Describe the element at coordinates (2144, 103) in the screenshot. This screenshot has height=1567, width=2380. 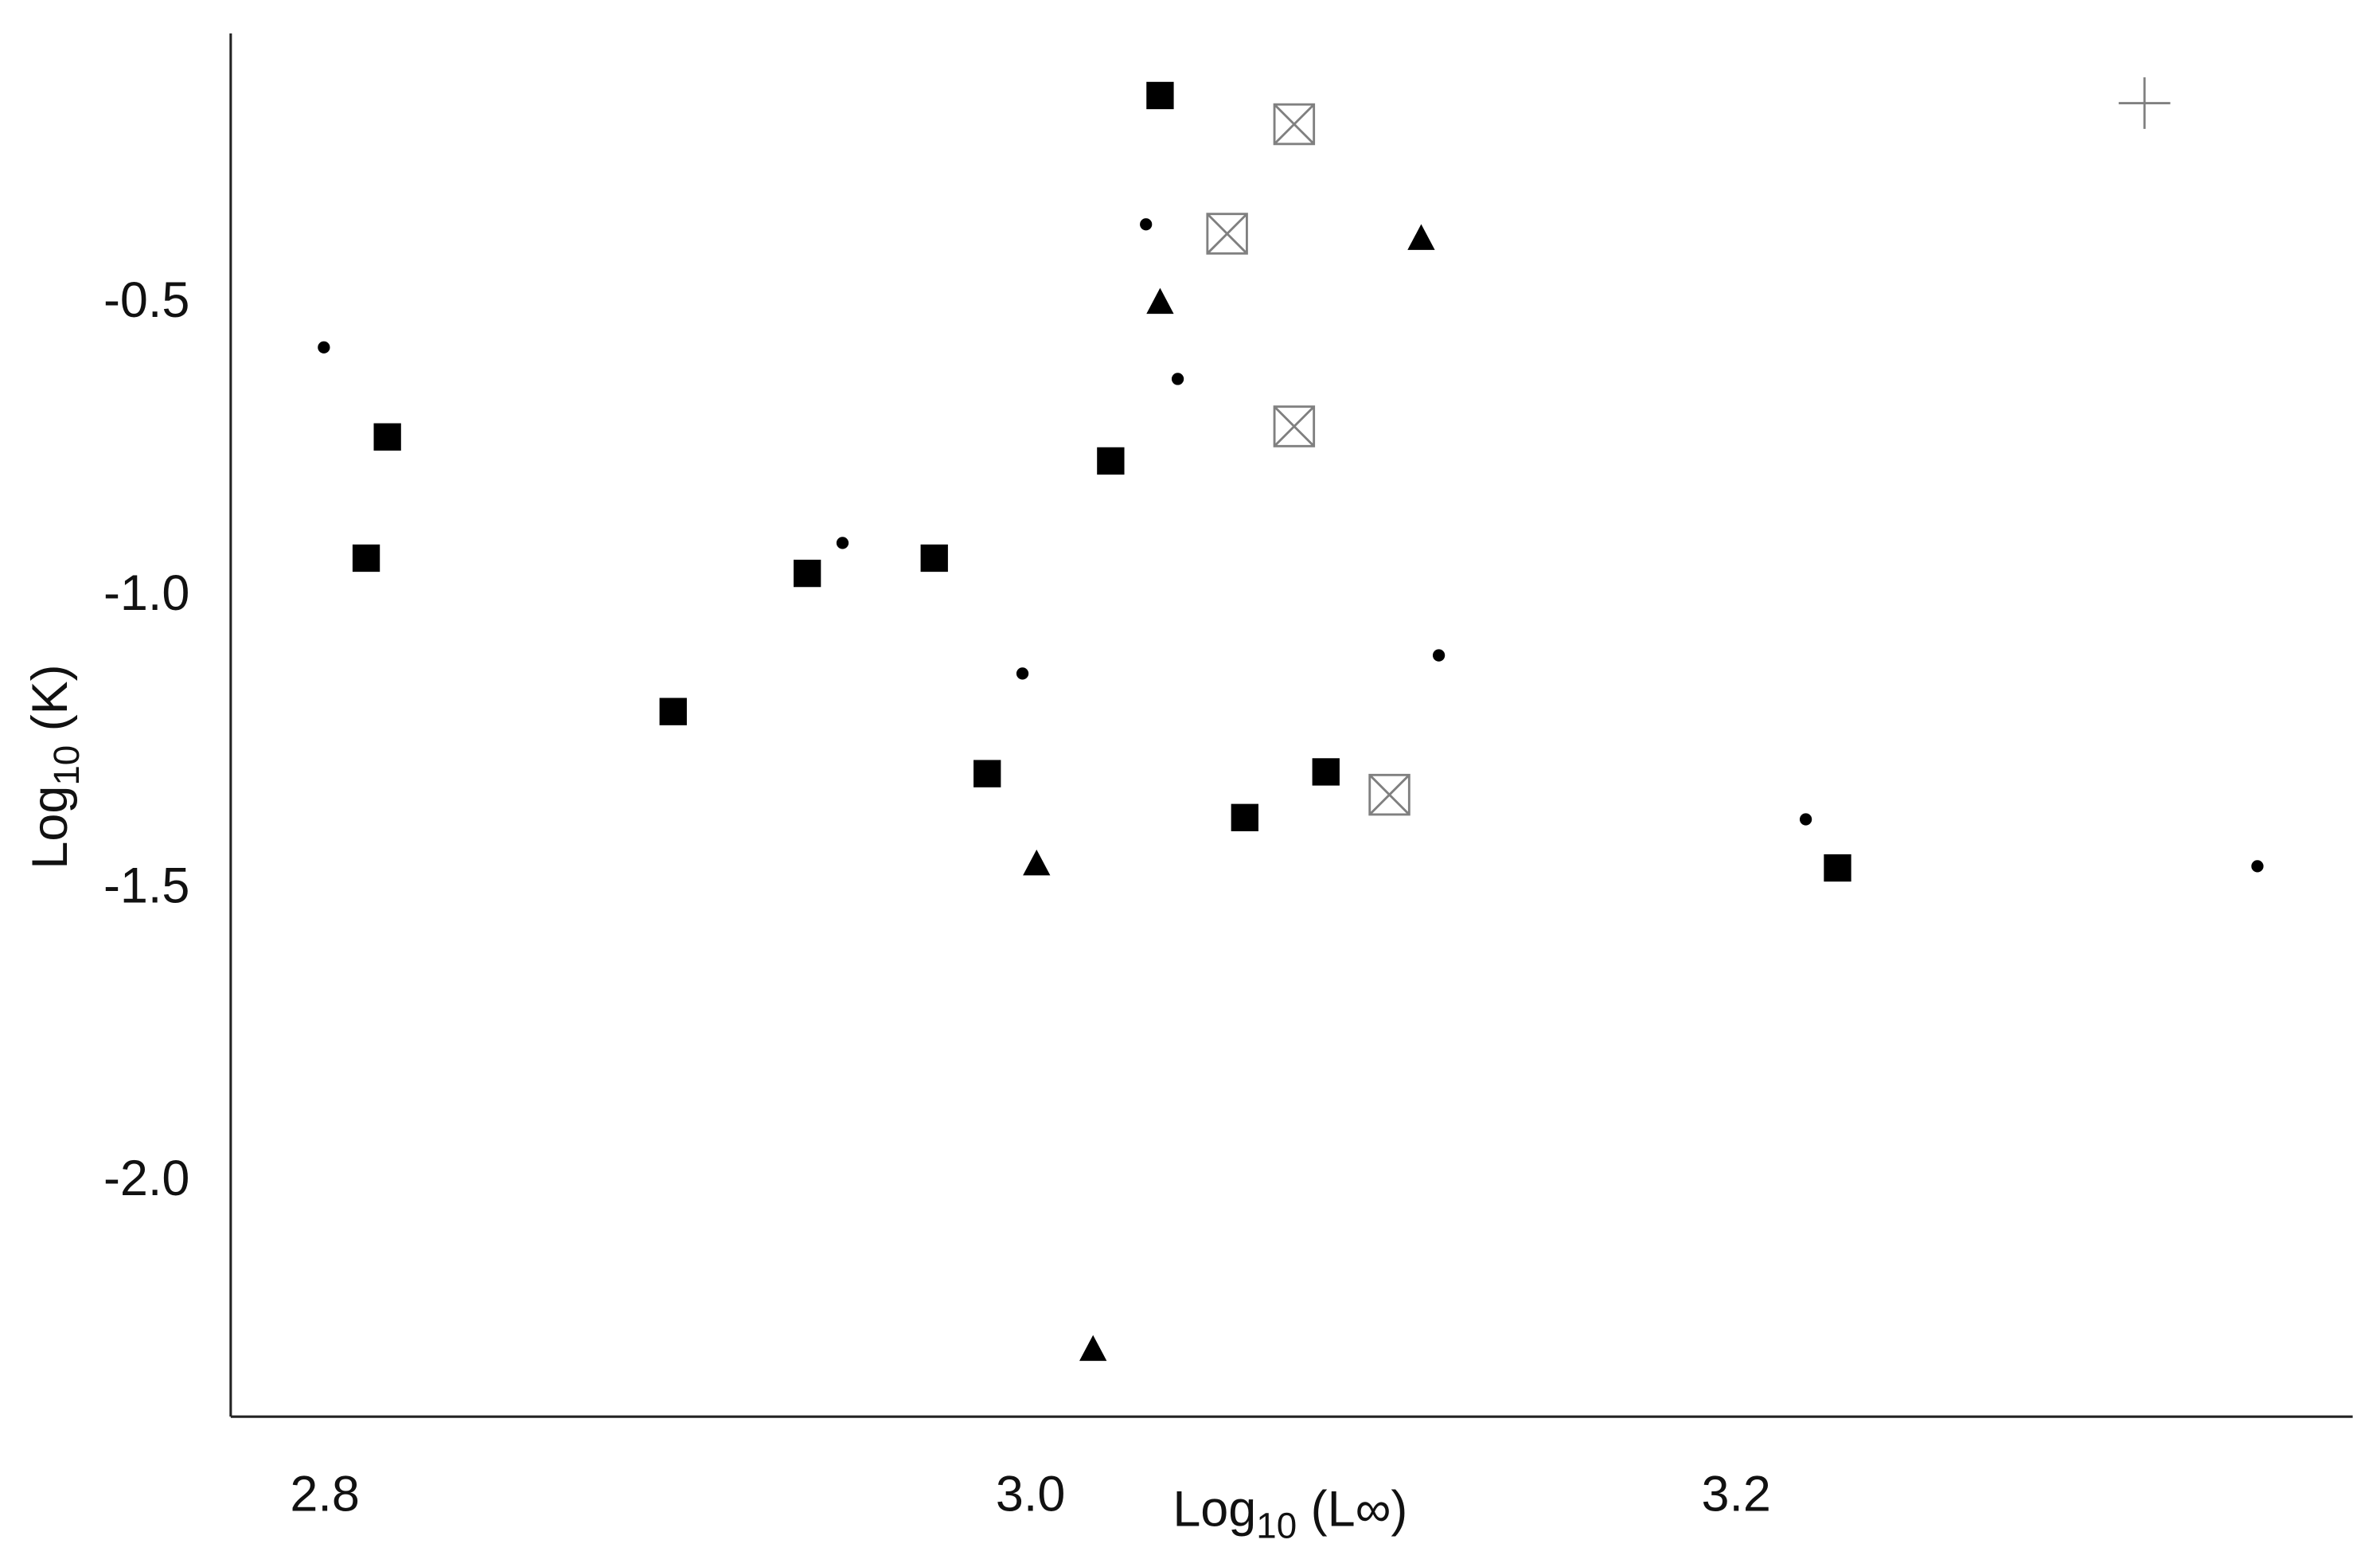
I see `plus-point` at that location.